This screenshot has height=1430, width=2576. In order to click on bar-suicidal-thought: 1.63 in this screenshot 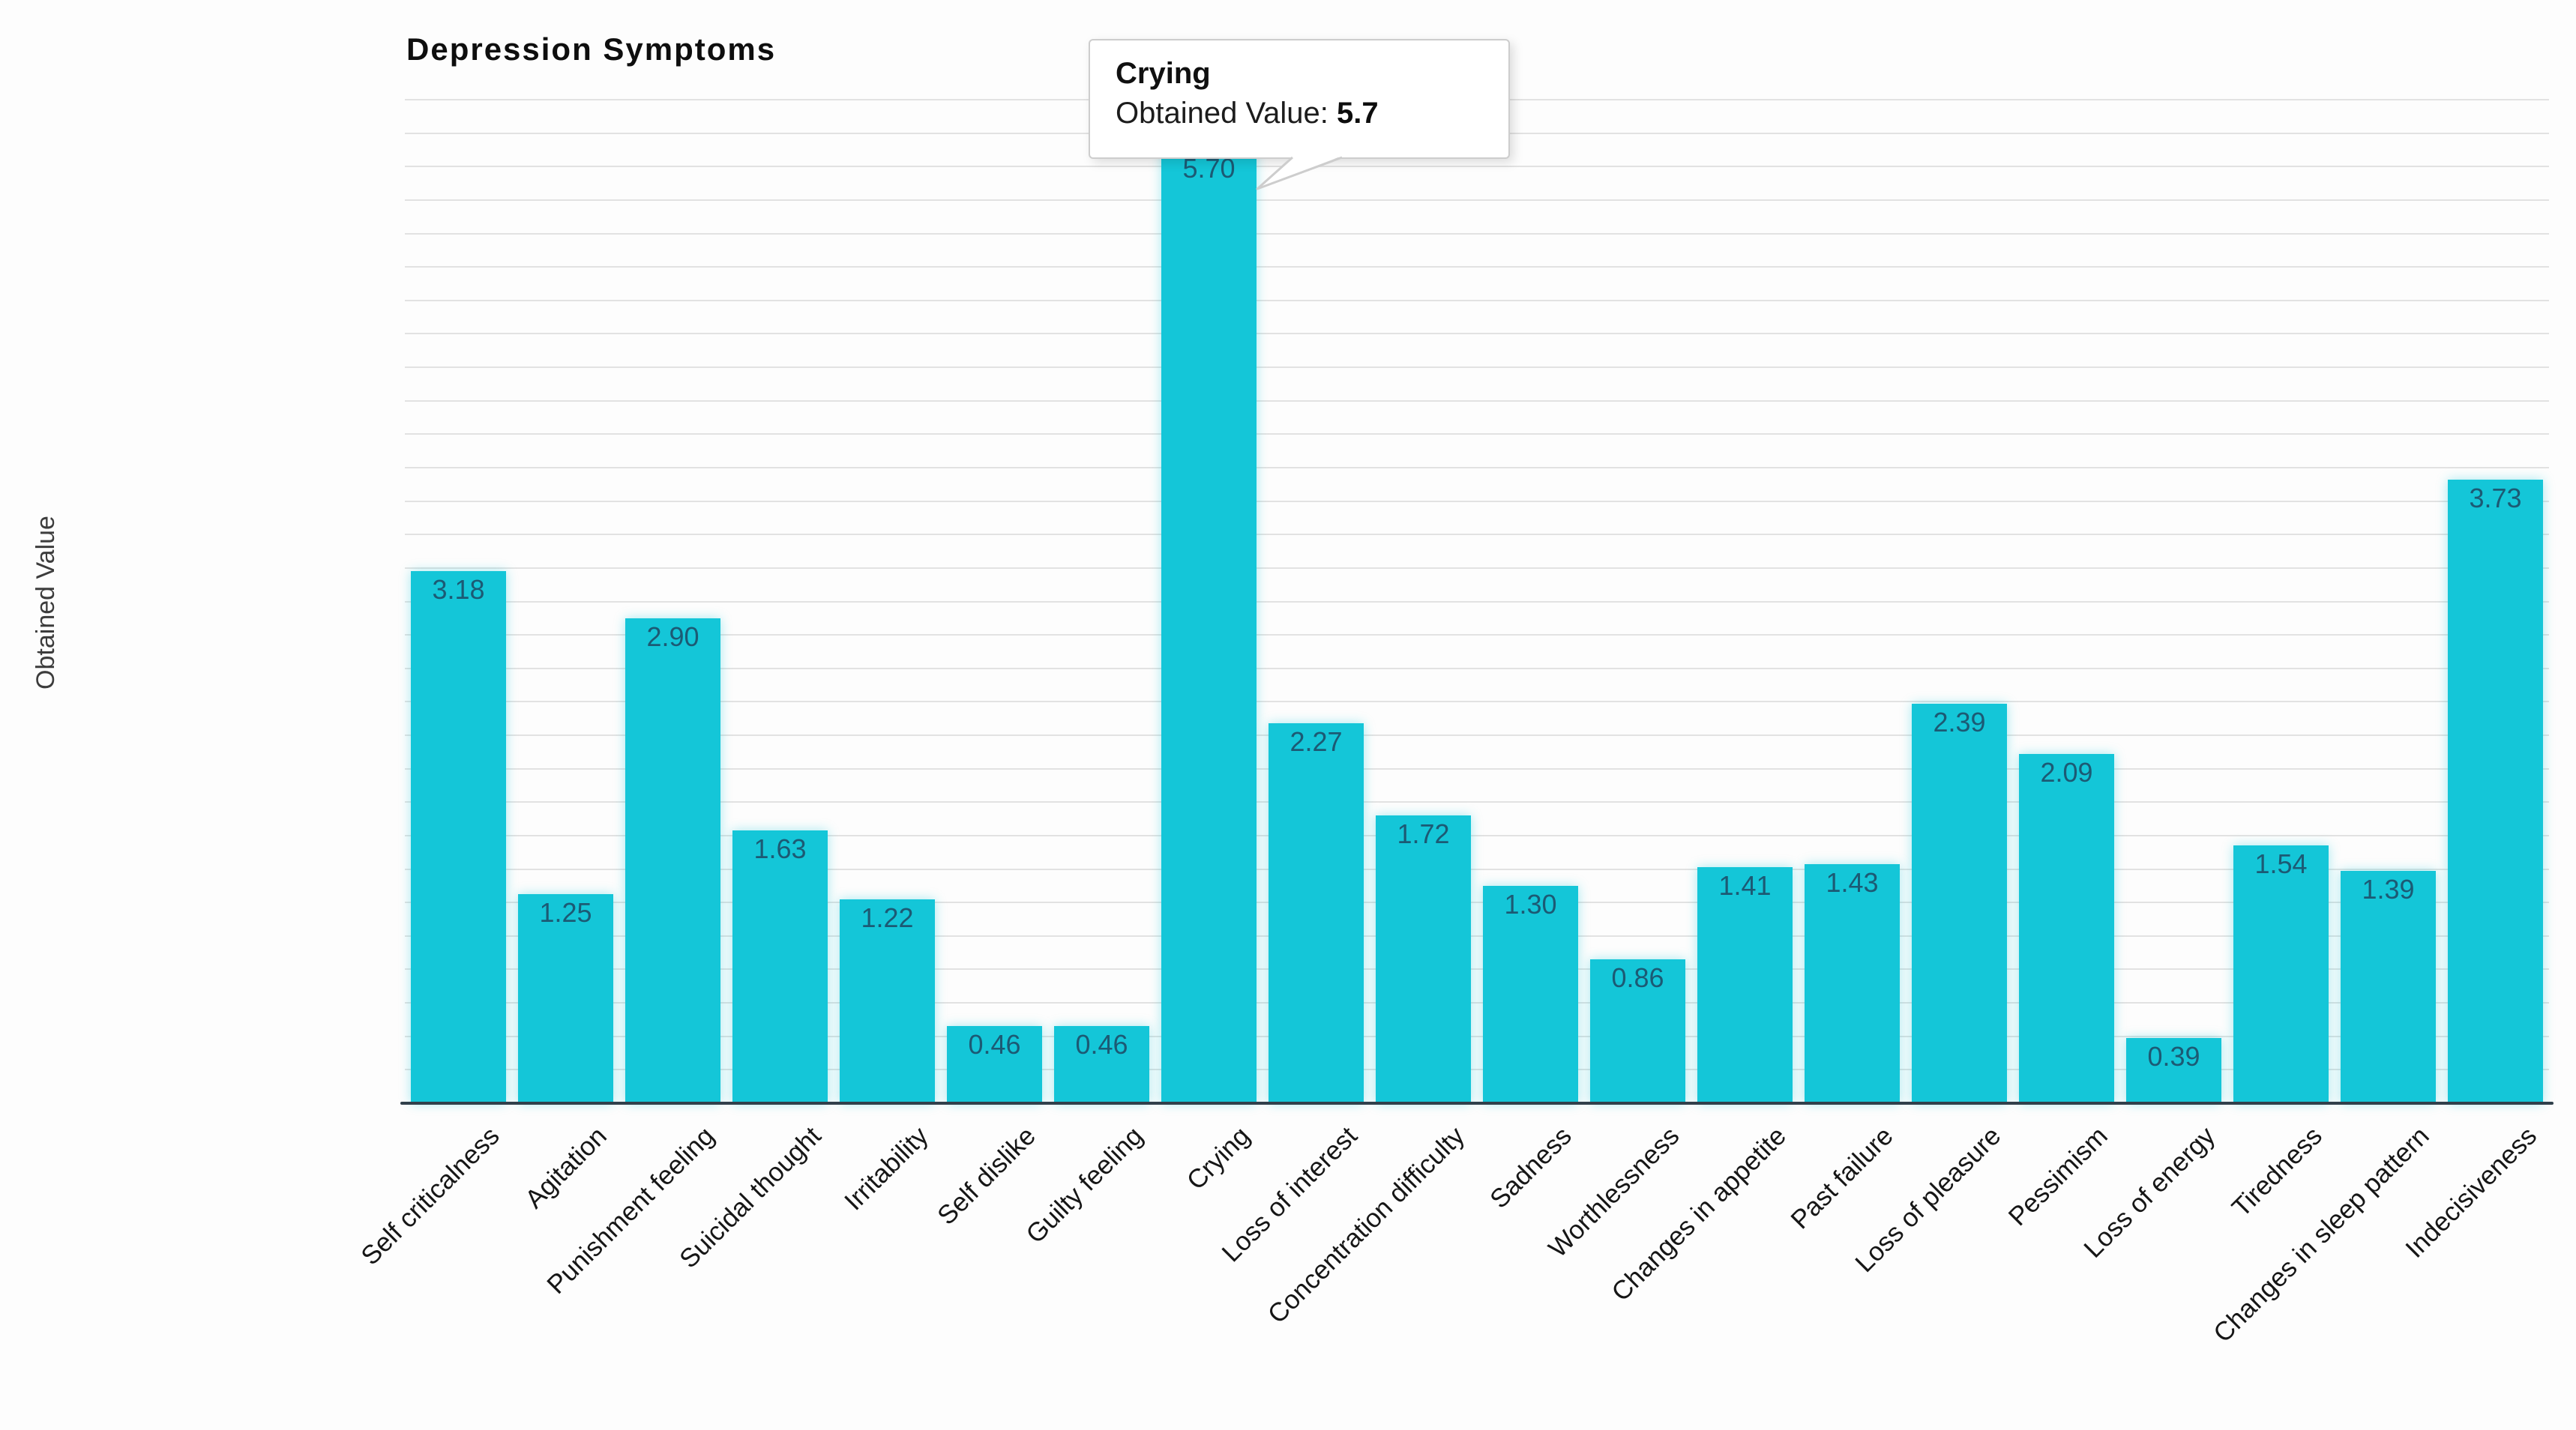, I will do `click(780, 966)`.